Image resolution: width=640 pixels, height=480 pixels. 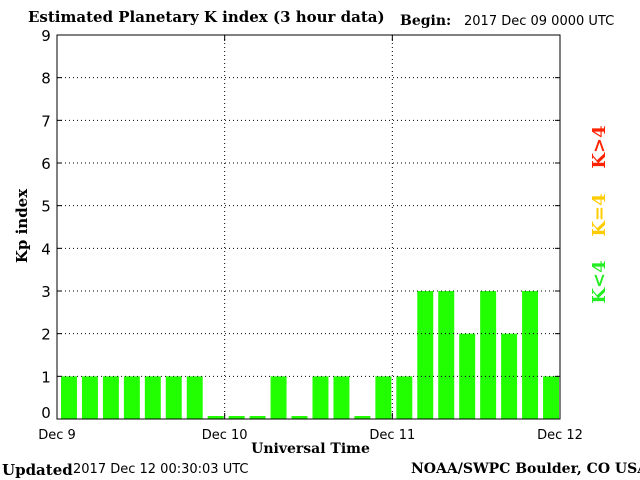 I want to click on y-tick-label: 8, so click(x=46, y=79).